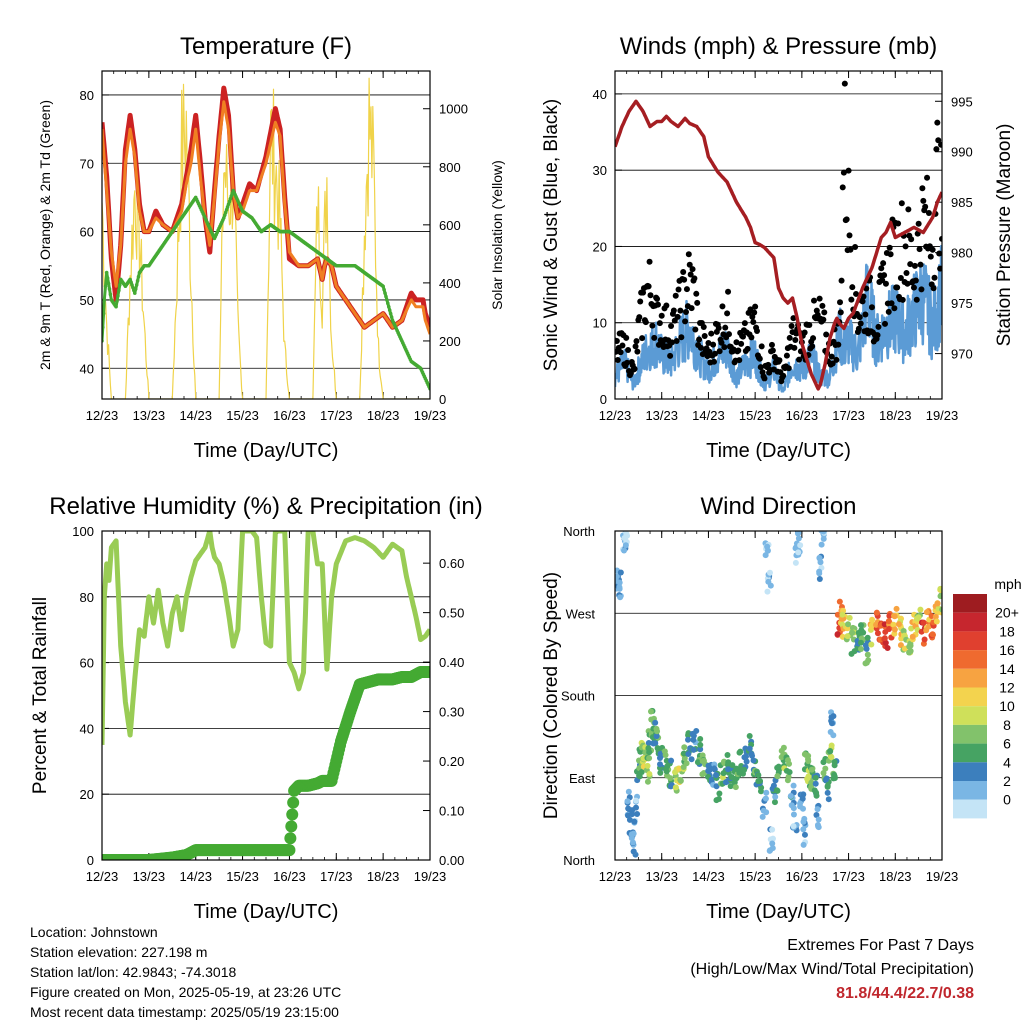 Image resolution: width=1024 pixels, height=1024 pixels. What do you see at coordinates (962, 303) in the screenshot?
I see `y2-tick-label: 975` at bounding box center [962, 303].